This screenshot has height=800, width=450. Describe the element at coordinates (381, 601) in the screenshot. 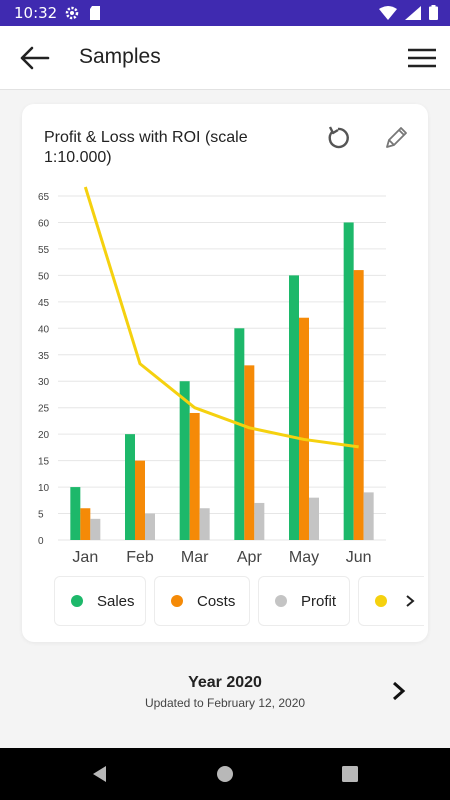

I see `legend-dot-roi` at that location.